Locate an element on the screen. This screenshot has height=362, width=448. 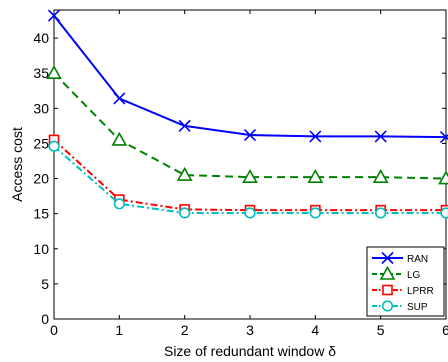
legend-marker-lg is located at coordinates (387, 272).